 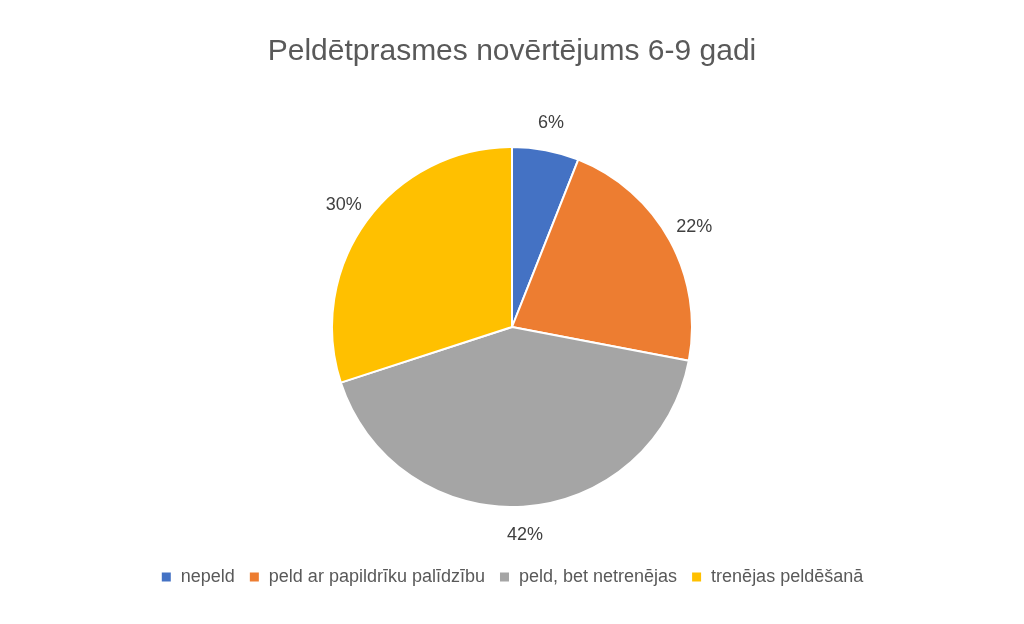 What do you see at coordinates (512, 50) in the screenshot?
I see `chart-title: Peldētprasmes novērtējums 6-9 gadi` at bounding box center [512, 50].